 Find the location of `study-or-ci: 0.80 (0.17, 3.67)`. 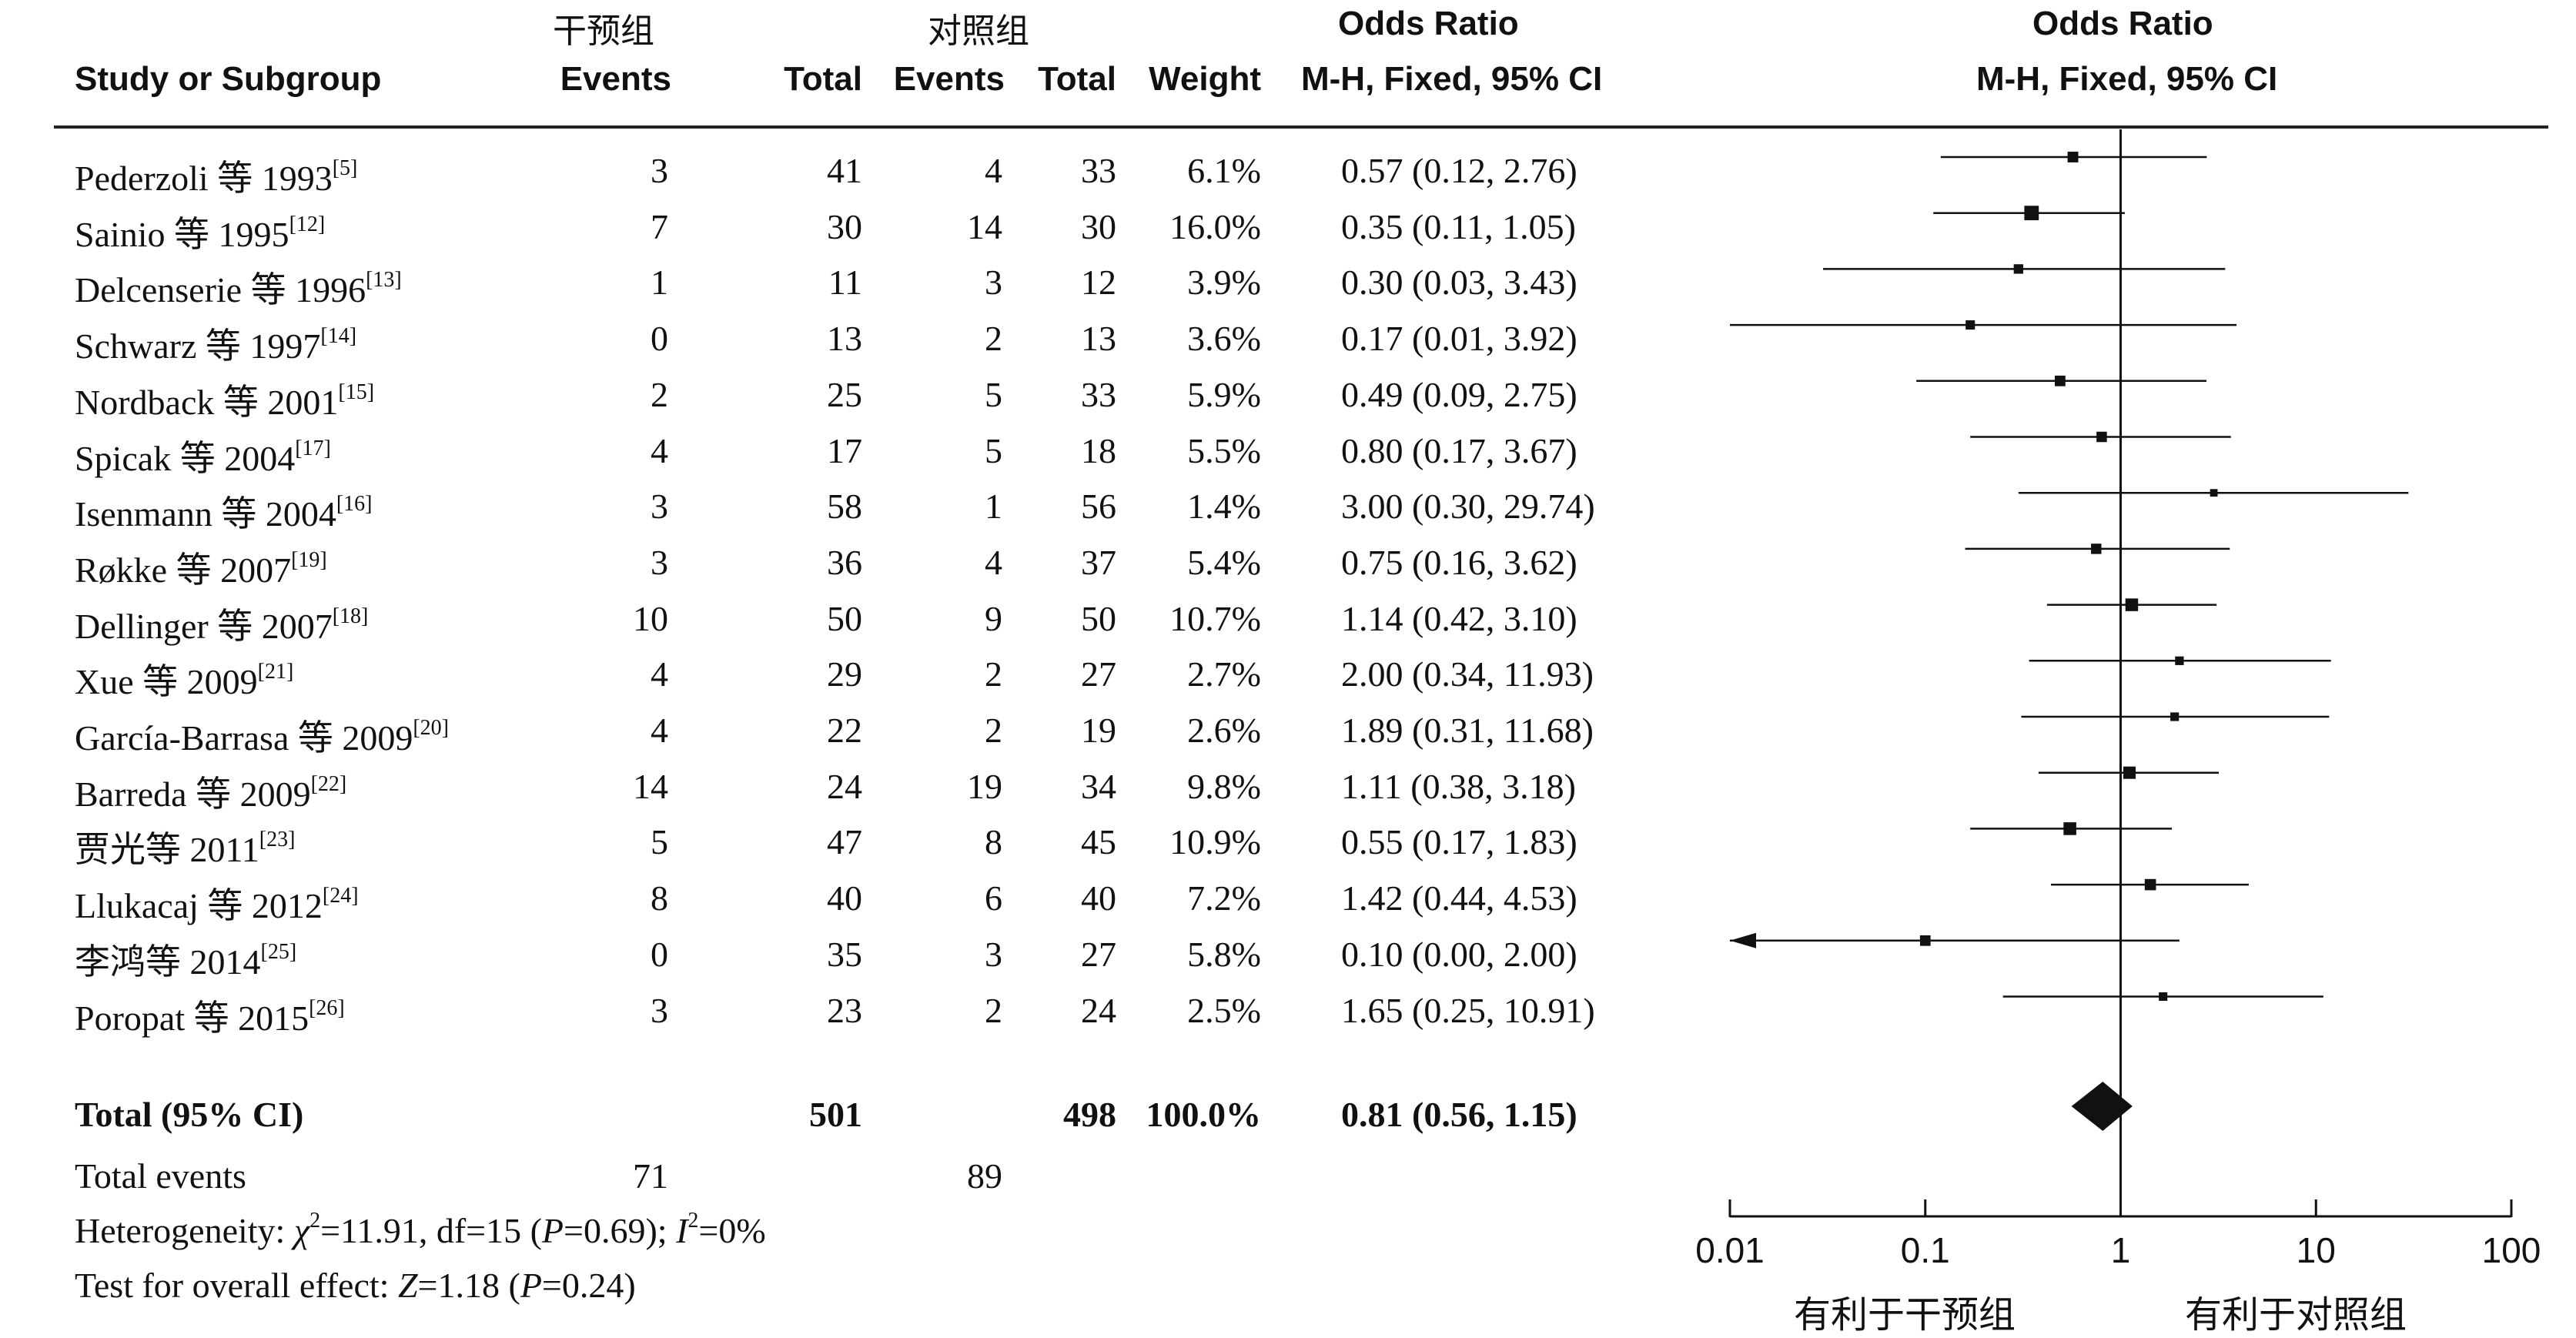

study-or-ci: 0.80 (0.17, 3.67) is located at coordinates (1459, 450).